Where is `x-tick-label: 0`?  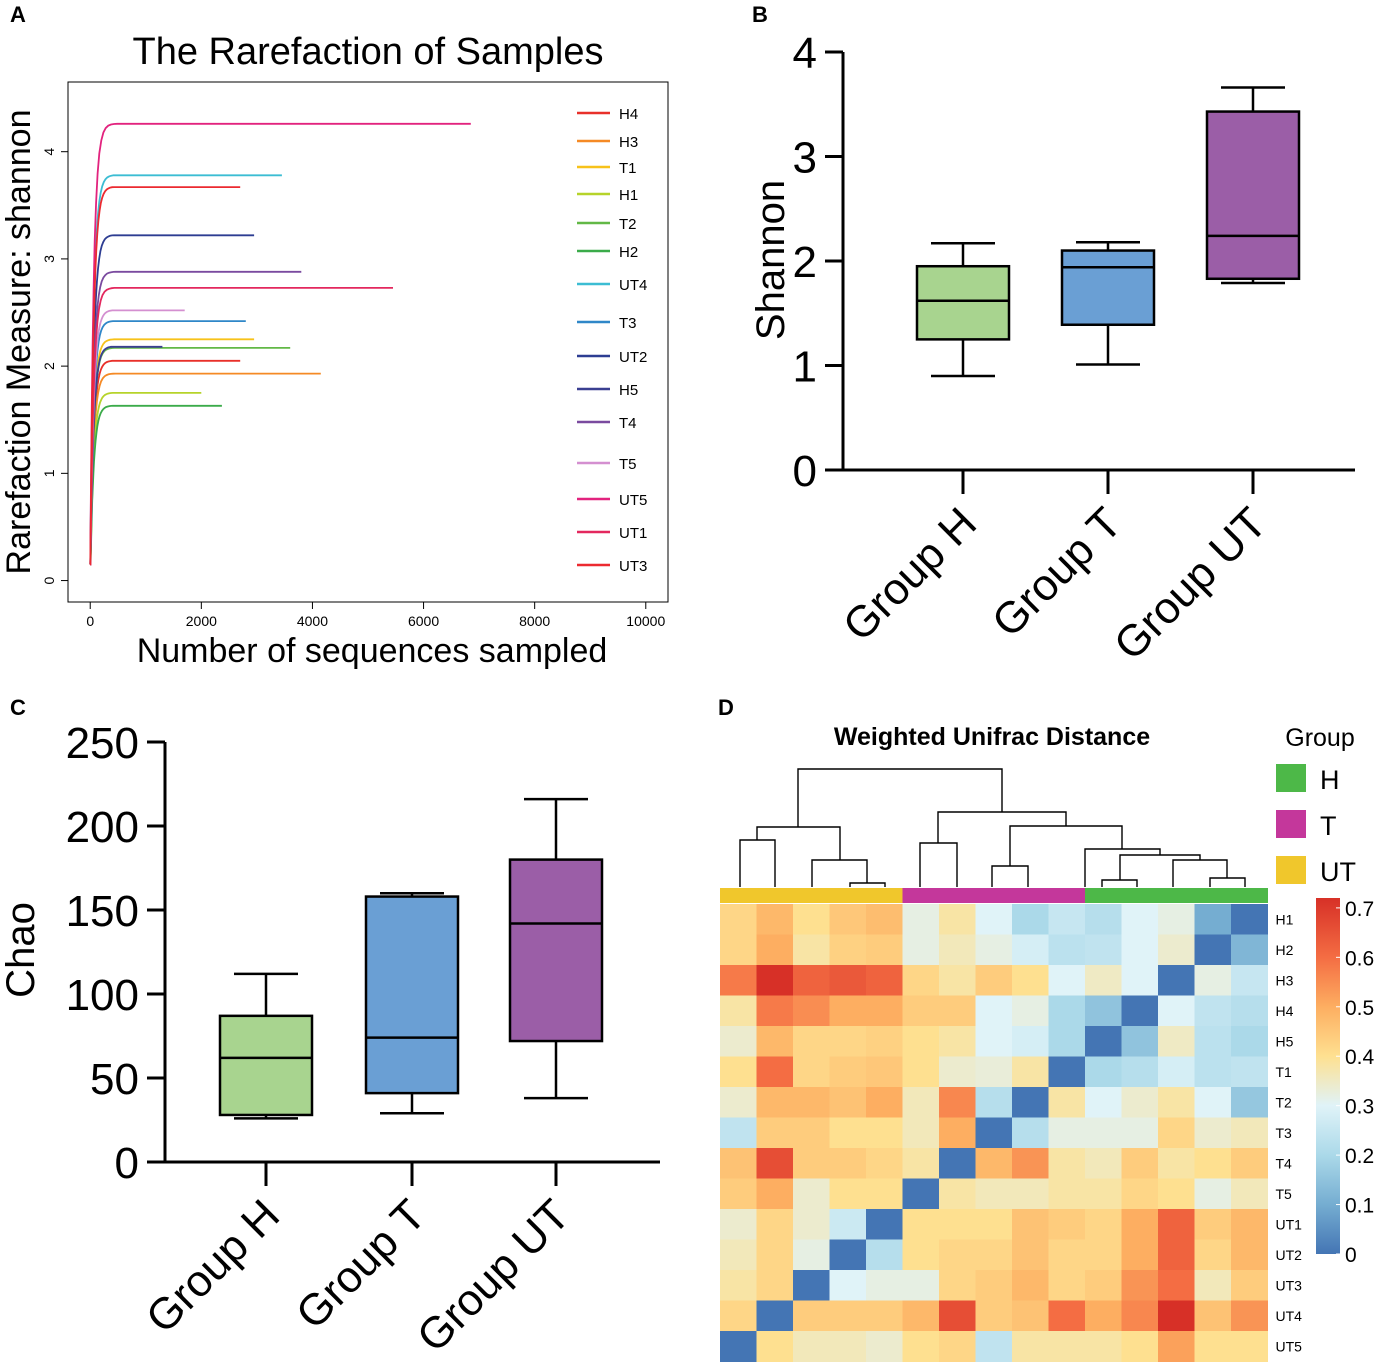
x-tick-label: 0 is located at coordinates (90, 621).